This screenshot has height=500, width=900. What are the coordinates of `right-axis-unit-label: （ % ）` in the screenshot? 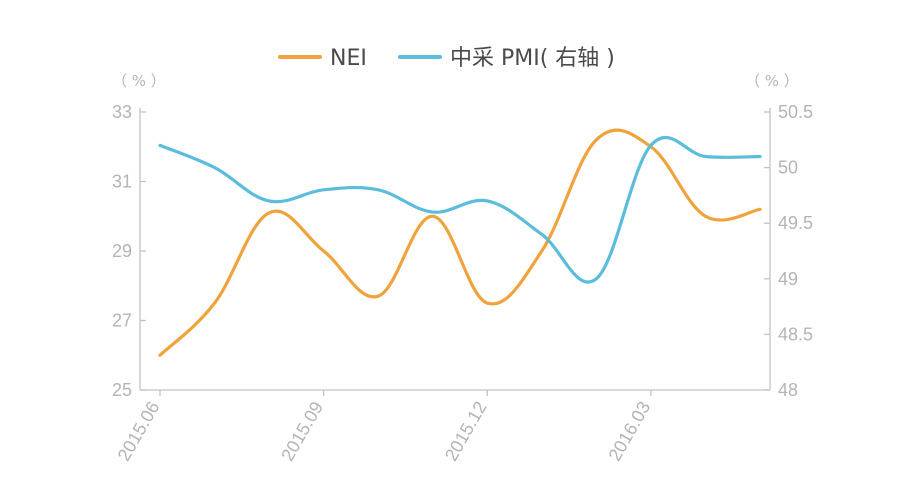 It's located at (772, 81).